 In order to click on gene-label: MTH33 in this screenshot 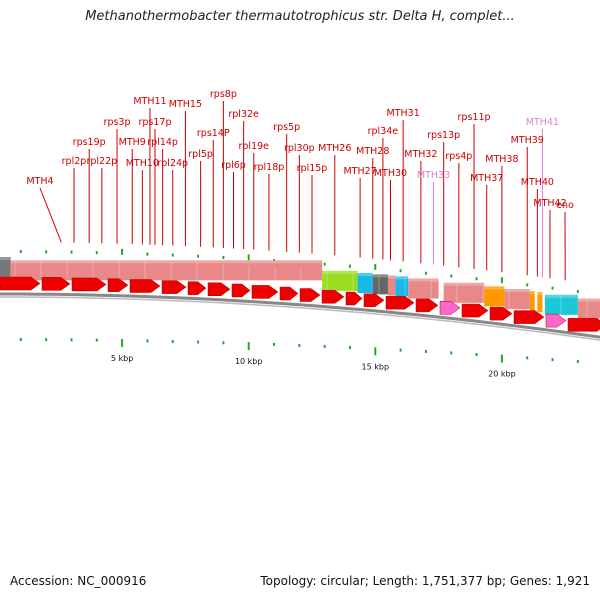, I will do `click(433, 175)`.